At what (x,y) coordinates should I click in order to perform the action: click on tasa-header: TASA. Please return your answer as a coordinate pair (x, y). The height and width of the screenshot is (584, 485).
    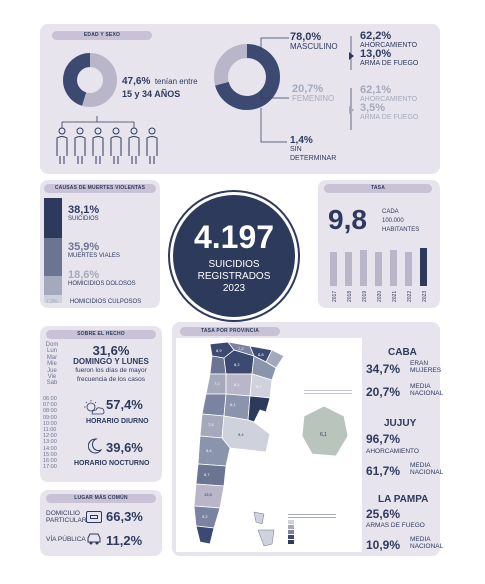
    Looking at the image, I should click on (378, 188).